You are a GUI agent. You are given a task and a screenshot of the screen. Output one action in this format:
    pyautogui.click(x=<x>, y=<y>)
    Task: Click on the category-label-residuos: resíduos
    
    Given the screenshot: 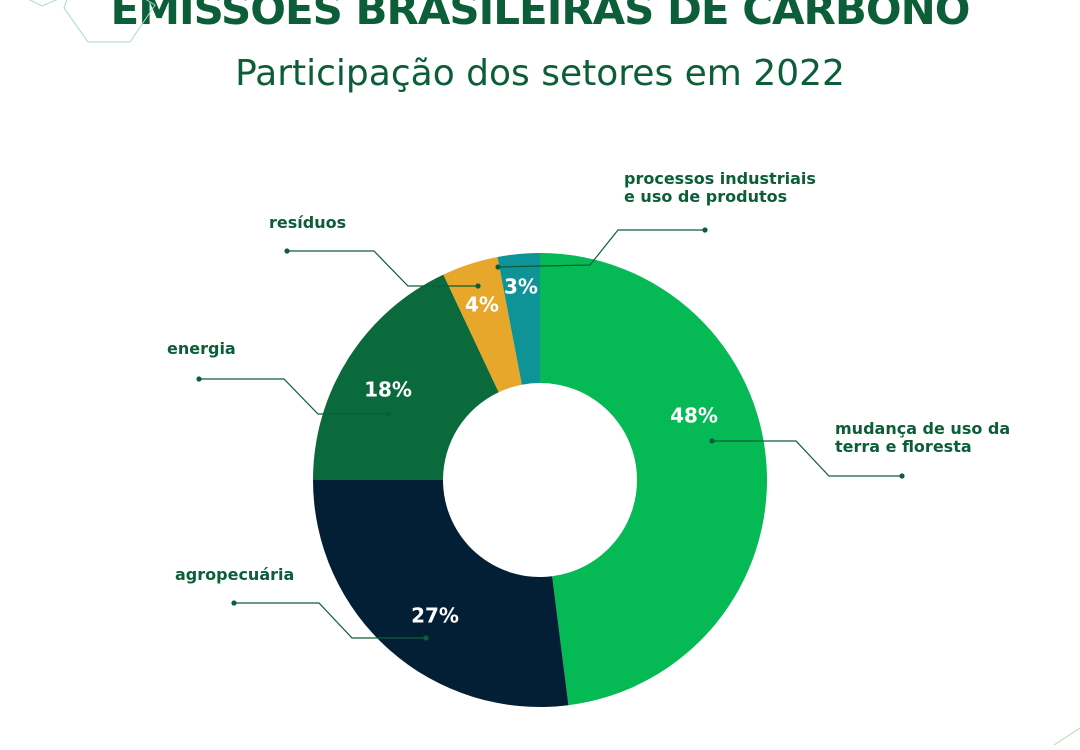 What is the action you would take?
    pyautogui.click(x=307, y=222)
    